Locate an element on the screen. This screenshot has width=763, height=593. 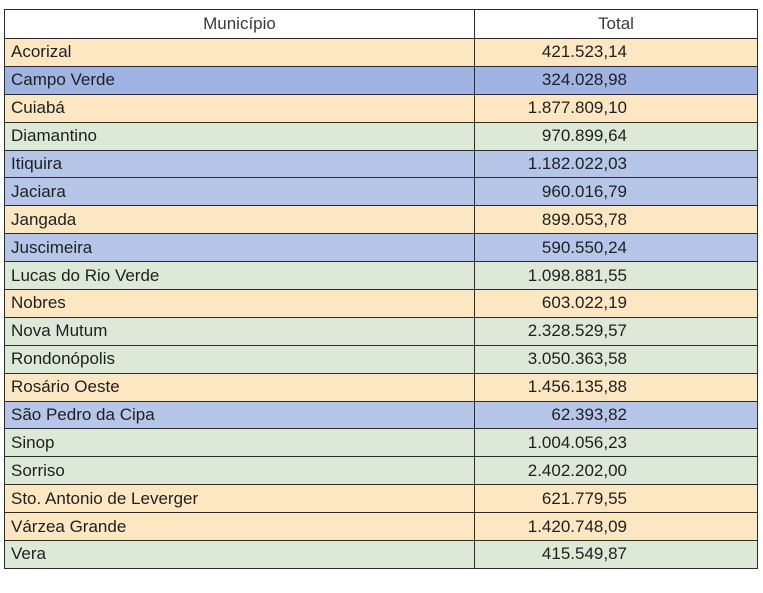
municipio-cell: Sinop is located at coordinates (239, 443).